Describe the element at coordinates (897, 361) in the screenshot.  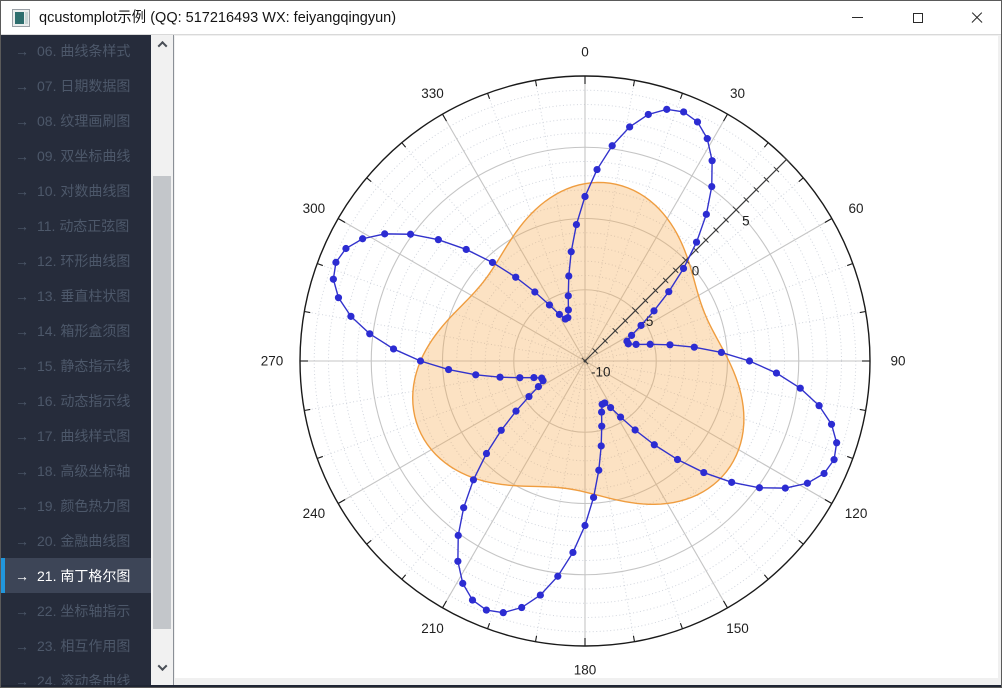
I see `angular-tick-label: 90` at that location.